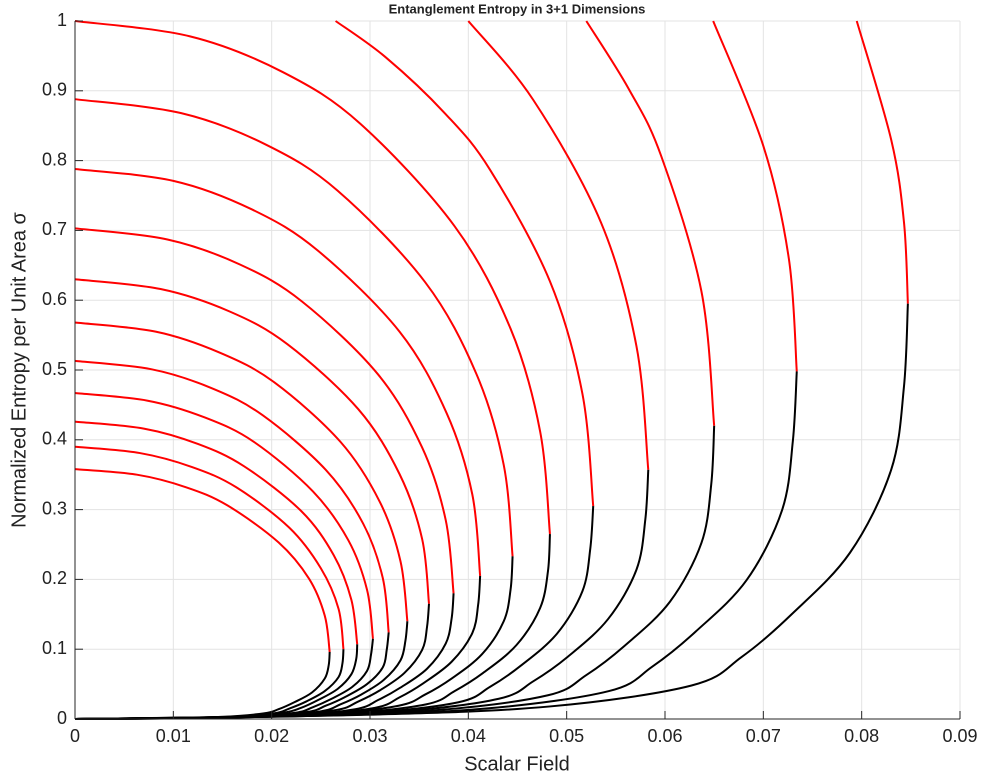 This screenshot has height=779, width=981. Describe the element at coordinates (664, 736) in the screenshot. I see `x-tick-label: 0.06` at that location.